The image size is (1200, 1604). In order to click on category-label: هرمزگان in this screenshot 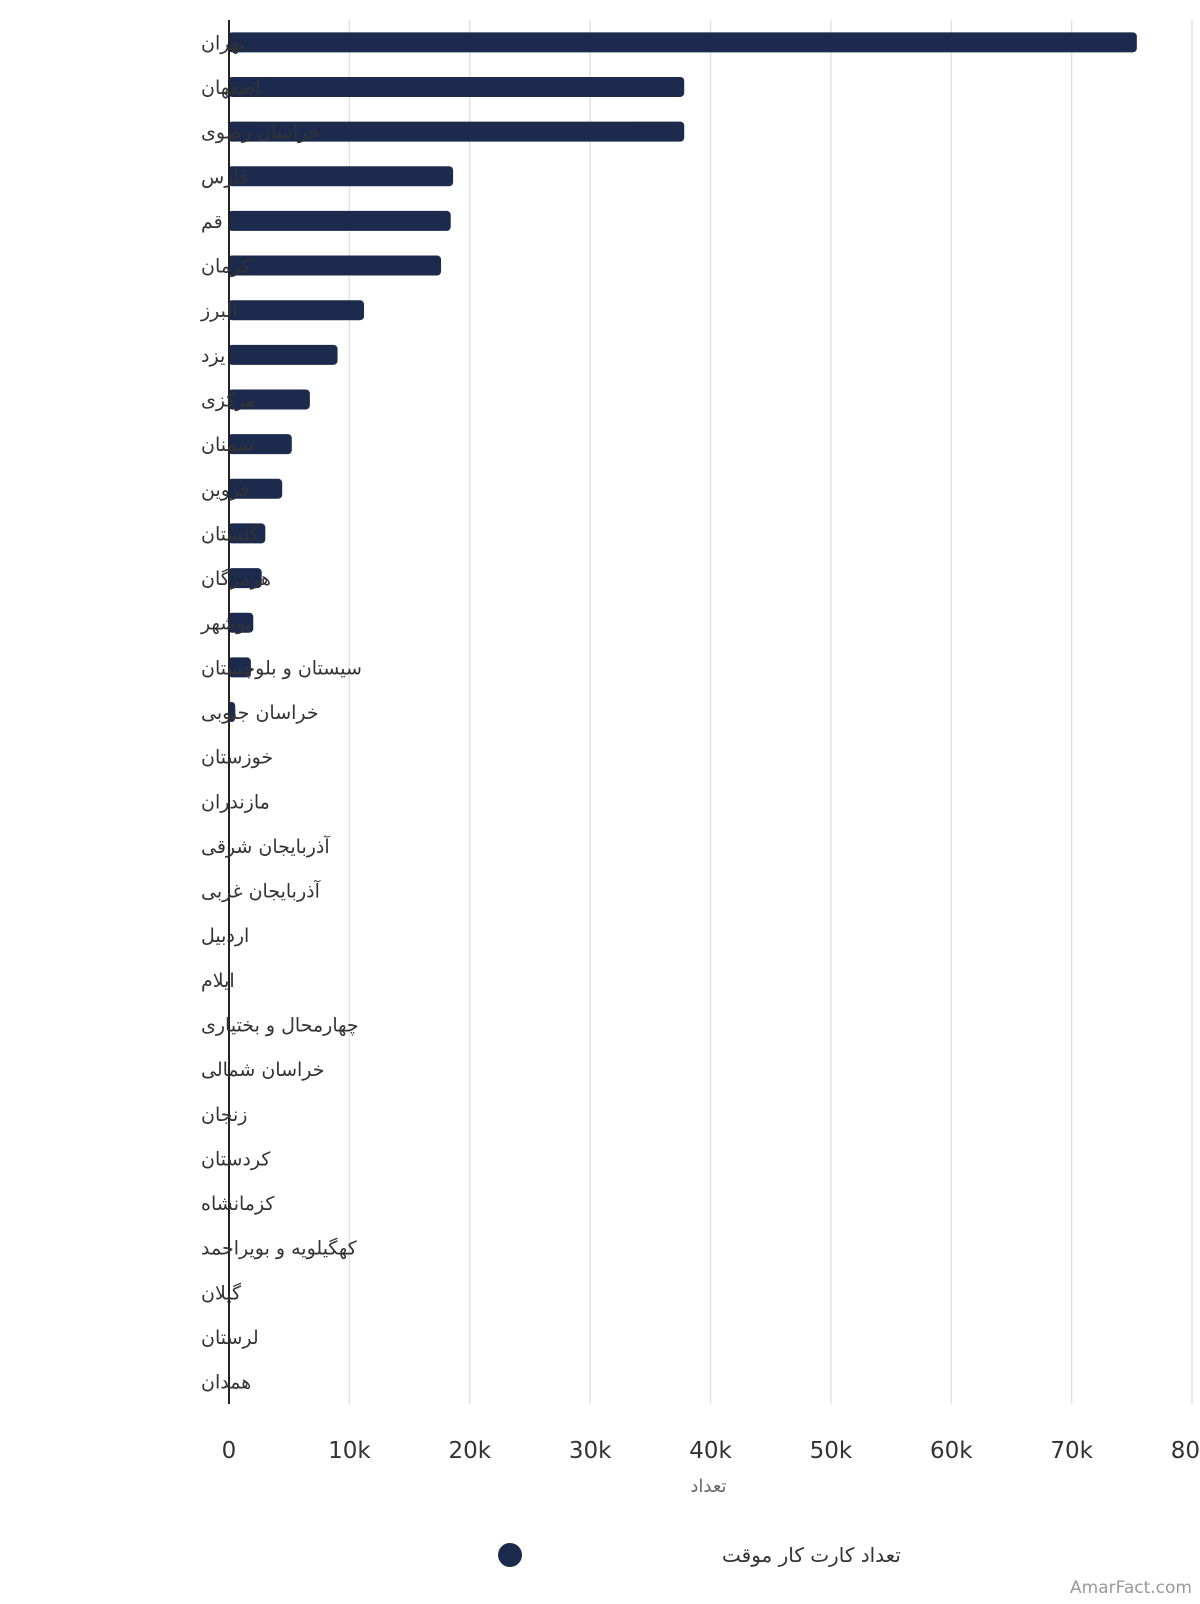, I will do `click(236, 578)`.